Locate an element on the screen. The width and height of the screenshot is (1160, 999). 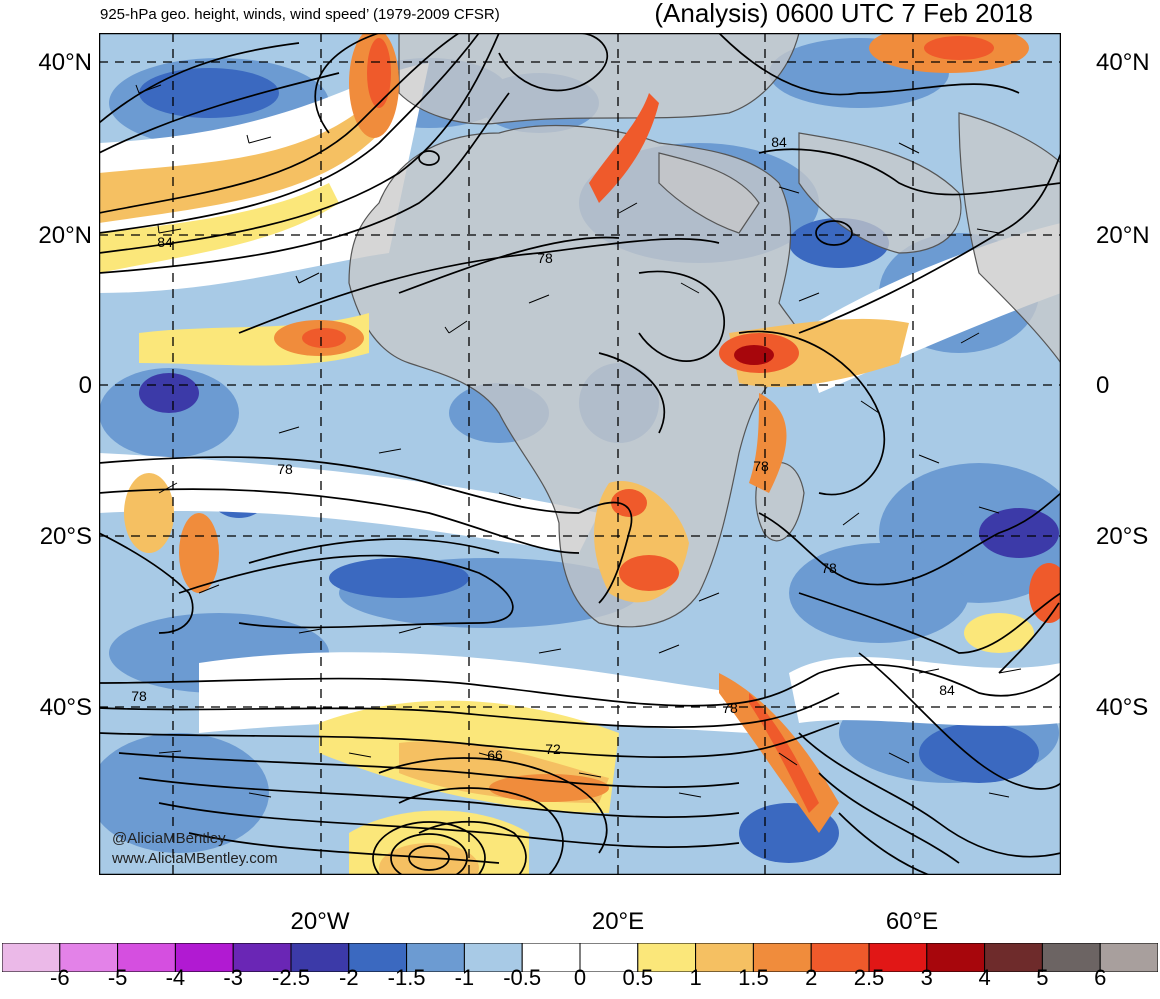
lat-label-eq-left: 0 is located at coordinates (85, 385).